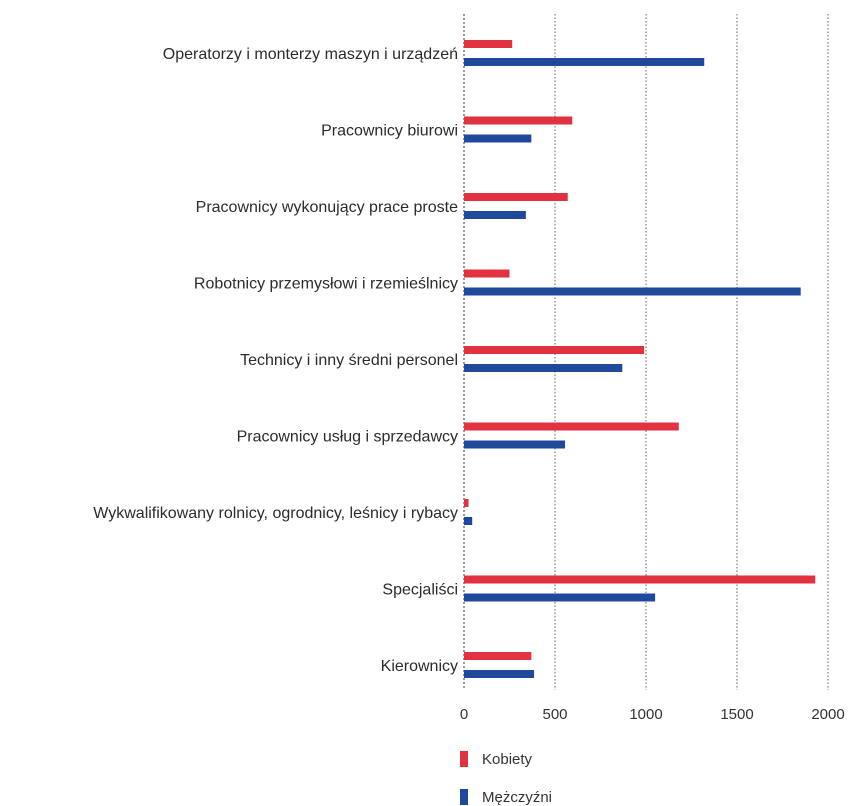 The width and height of the screenshot is (854, 806). I want to click on category-label: Technicy i inny średni personel, so click(349, 360).